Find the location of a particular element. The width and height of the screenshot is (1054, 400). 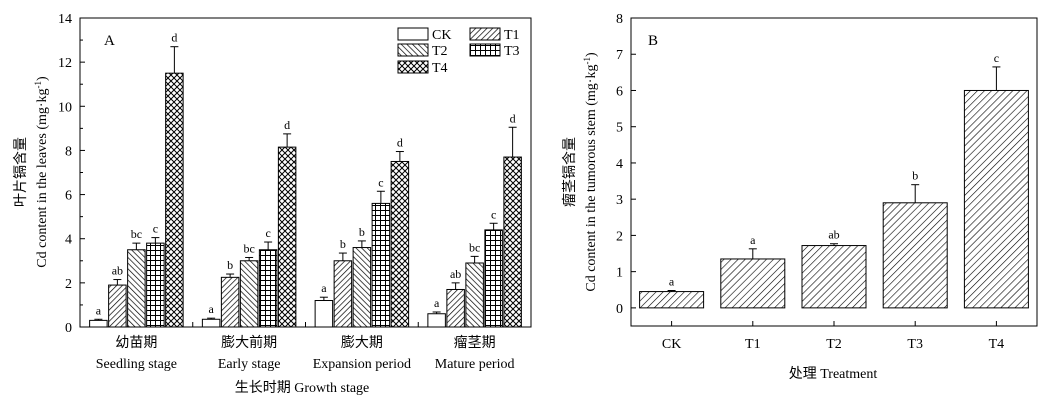

significance-letter: ab is located at coordinates (833, 235).